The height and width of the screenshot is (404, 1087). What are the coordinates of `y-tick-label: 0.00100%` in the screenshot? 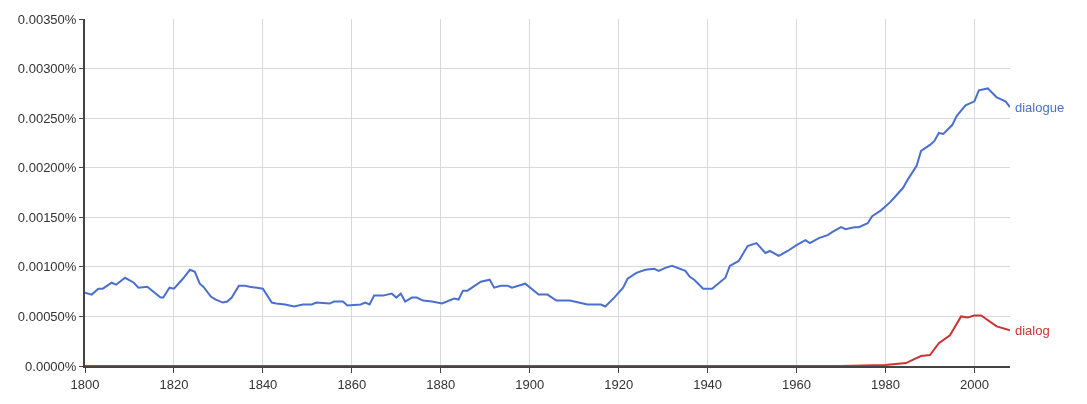 It's located at (47, 267).